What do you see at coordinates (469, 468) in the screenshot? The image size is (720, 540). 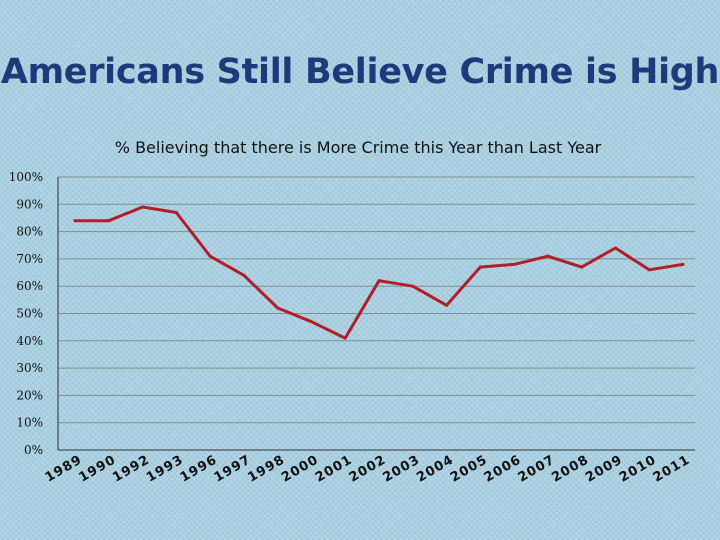 I see `x-tick-label: 2005` at bounding box center [469, 468].